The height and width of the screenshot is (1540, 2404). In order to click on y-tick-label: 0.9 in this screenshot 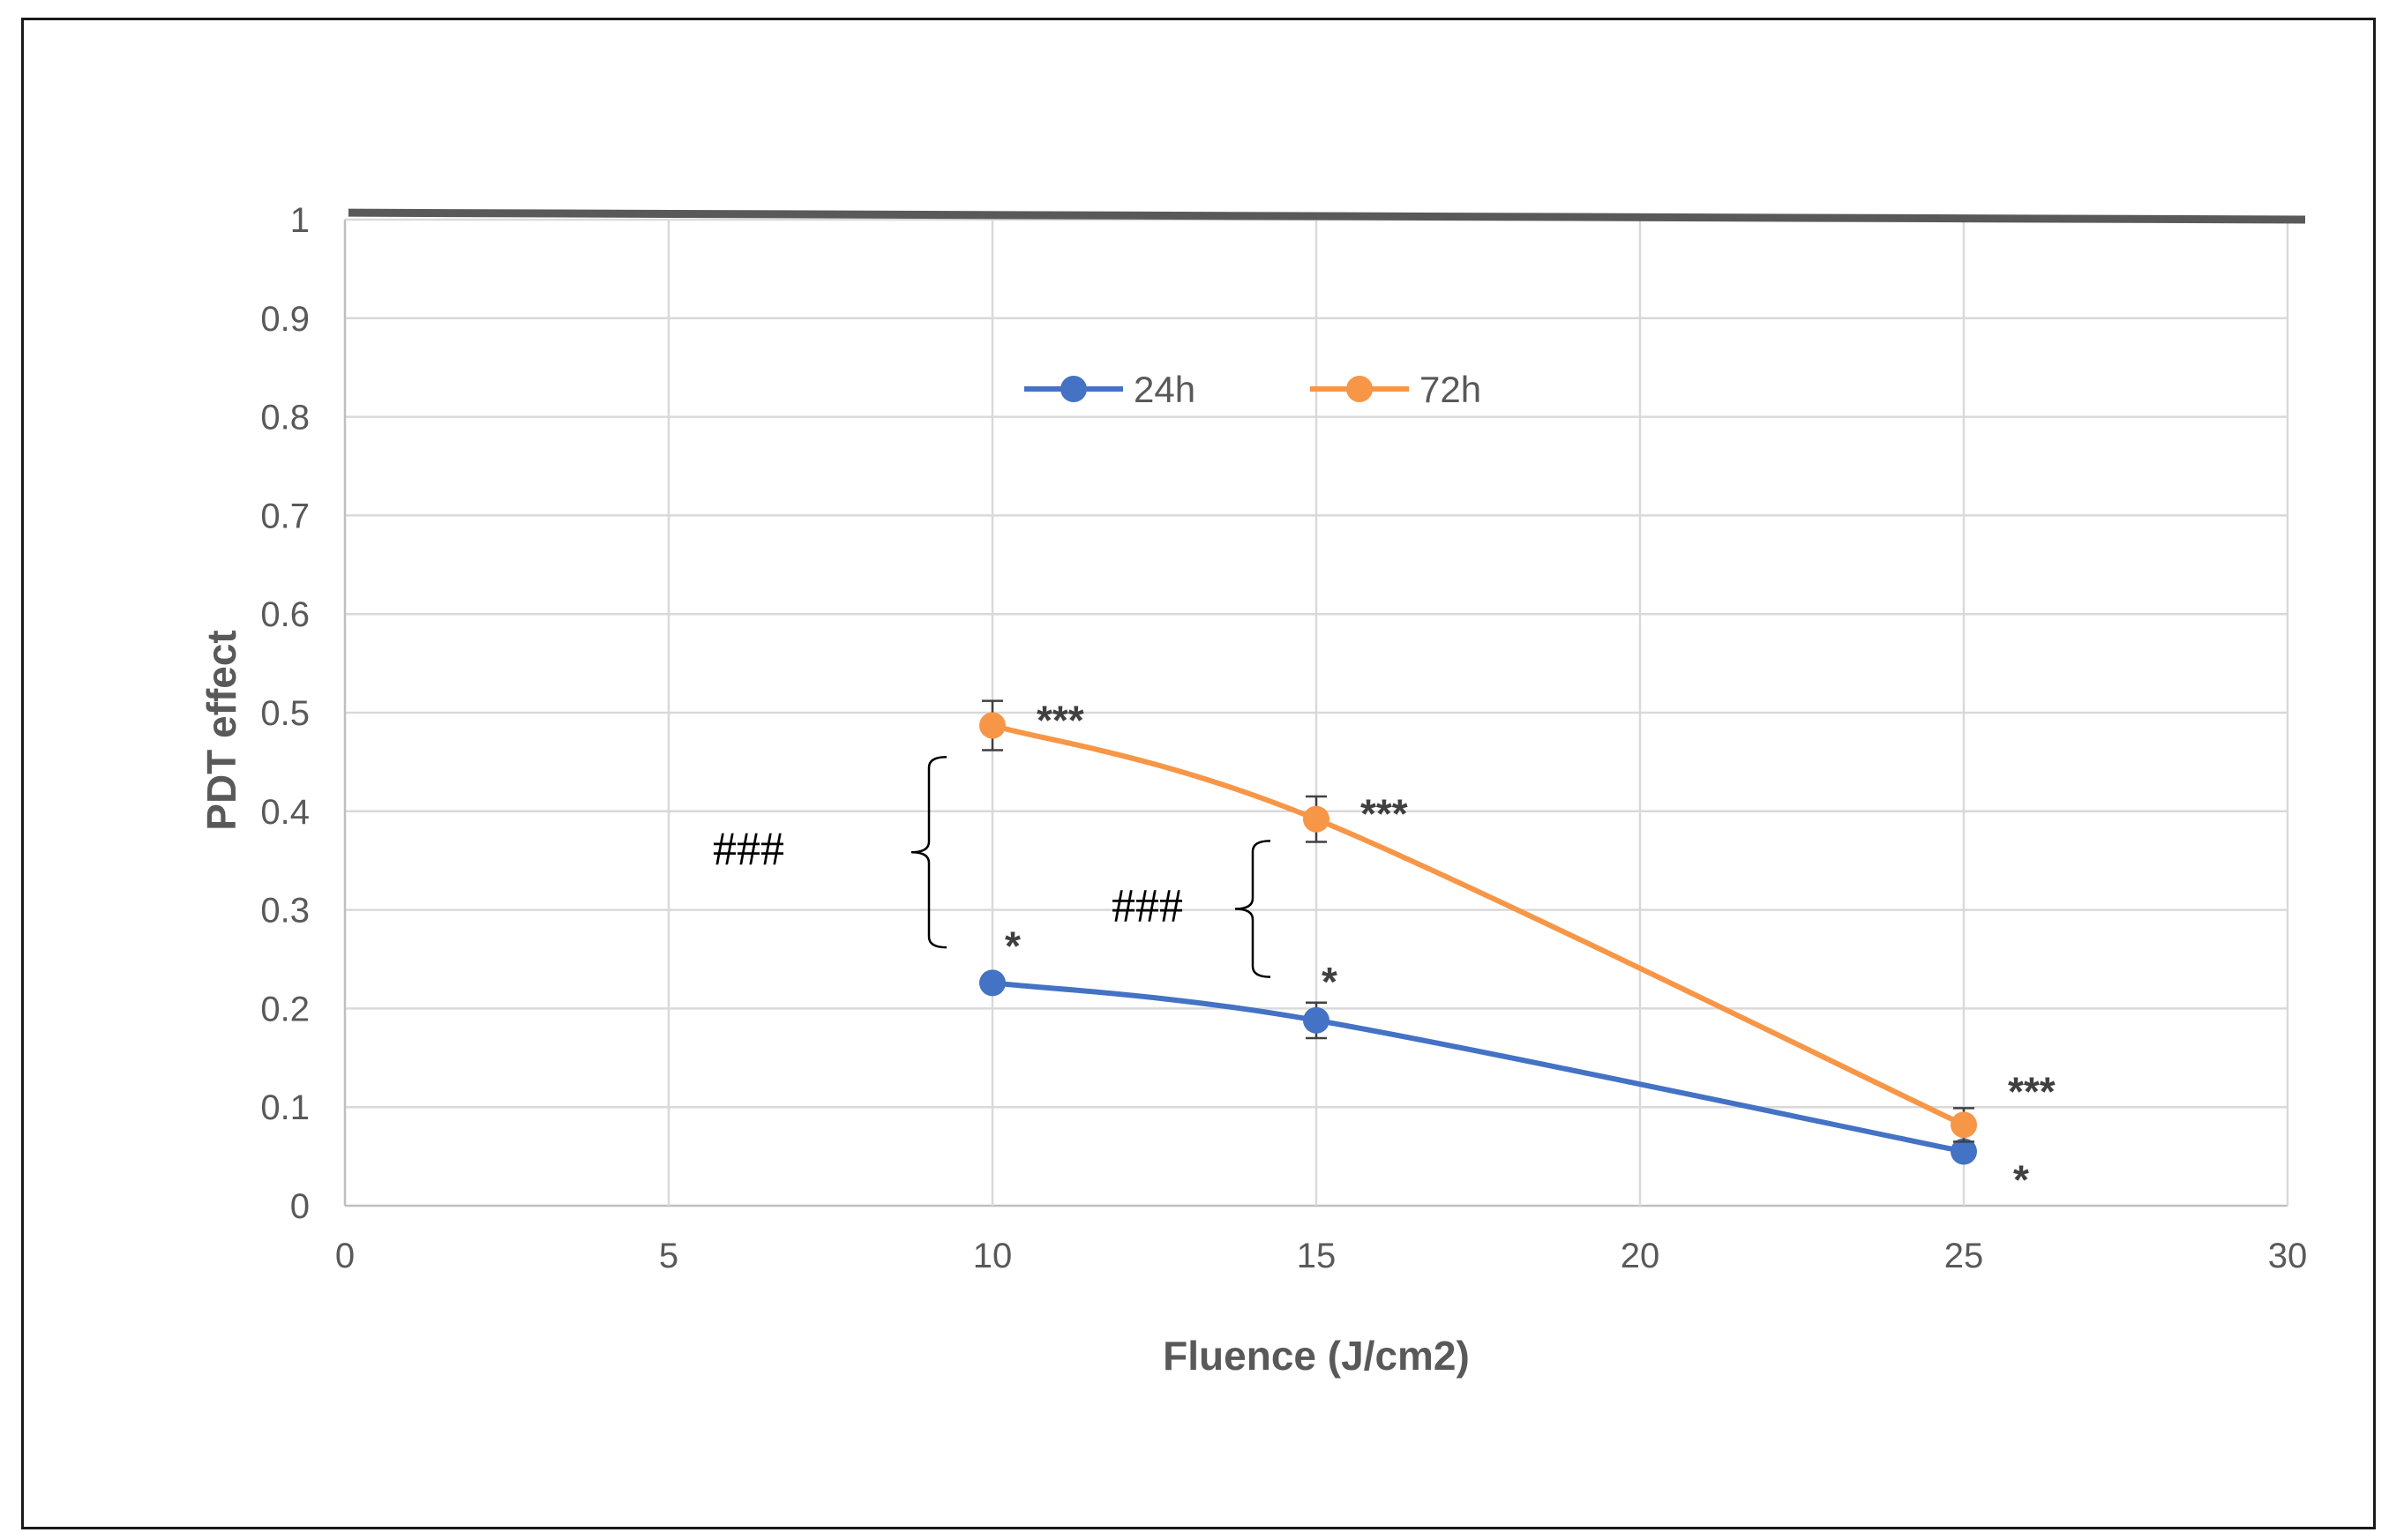, I will do `click(285, 319)`.